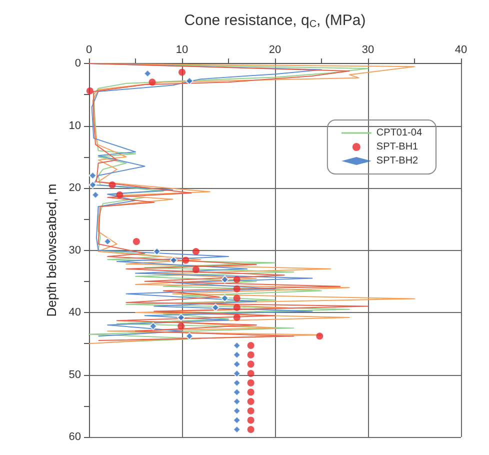 This screenshot has height=455, width=489. What do you see at coordinates (182, 50) in the screenshot?
I see `x-tick-label: 10` at bounding box center [182, 50].